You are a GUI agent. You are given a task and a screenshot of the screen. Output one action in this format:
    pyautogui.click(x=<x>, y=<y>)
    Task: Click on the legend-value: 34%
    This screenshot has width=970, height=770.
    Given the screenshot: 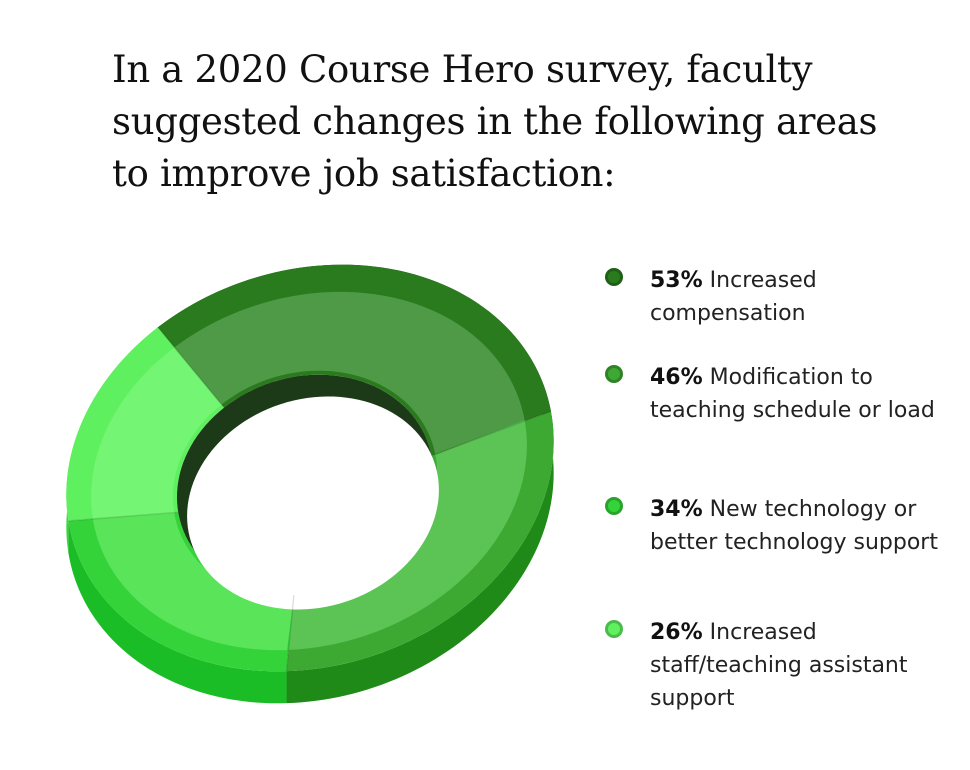 What is the action you would take?
    pyautogui.click(x=676, y=509)
    